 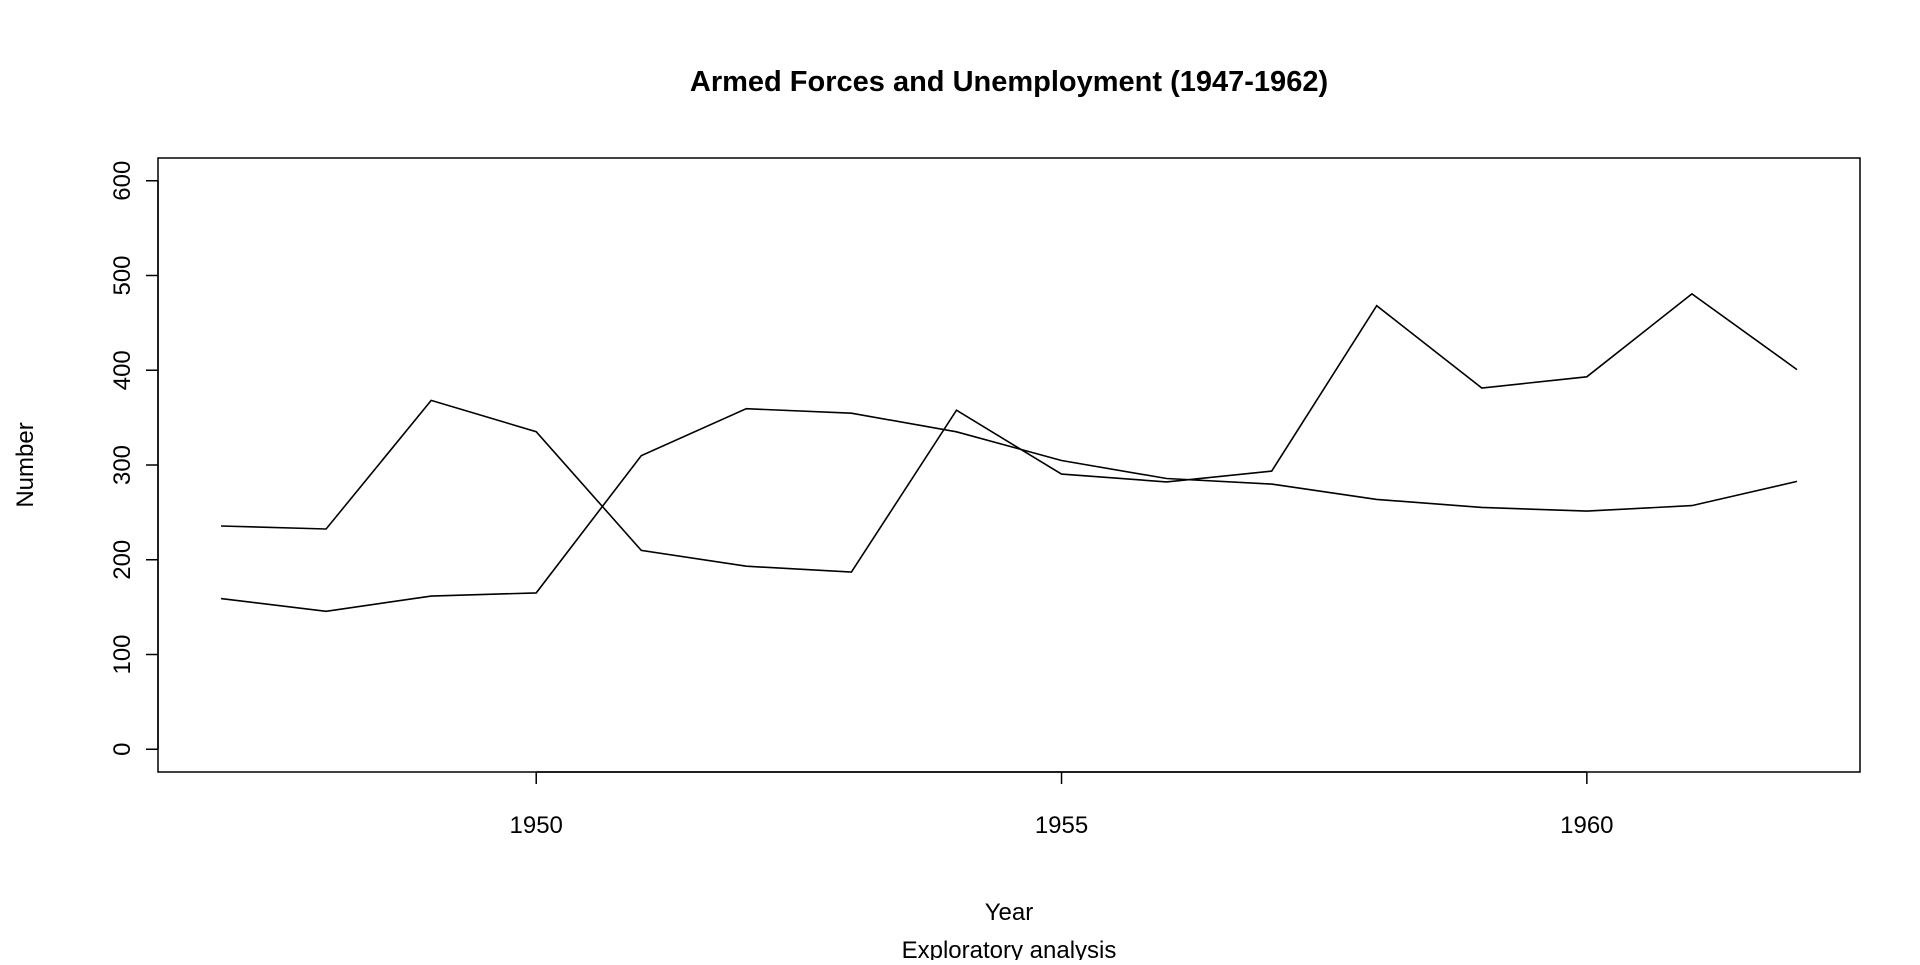 I want to click on y-axis: 0 100 200 300 400 500 600, so click(x=134, y=458).